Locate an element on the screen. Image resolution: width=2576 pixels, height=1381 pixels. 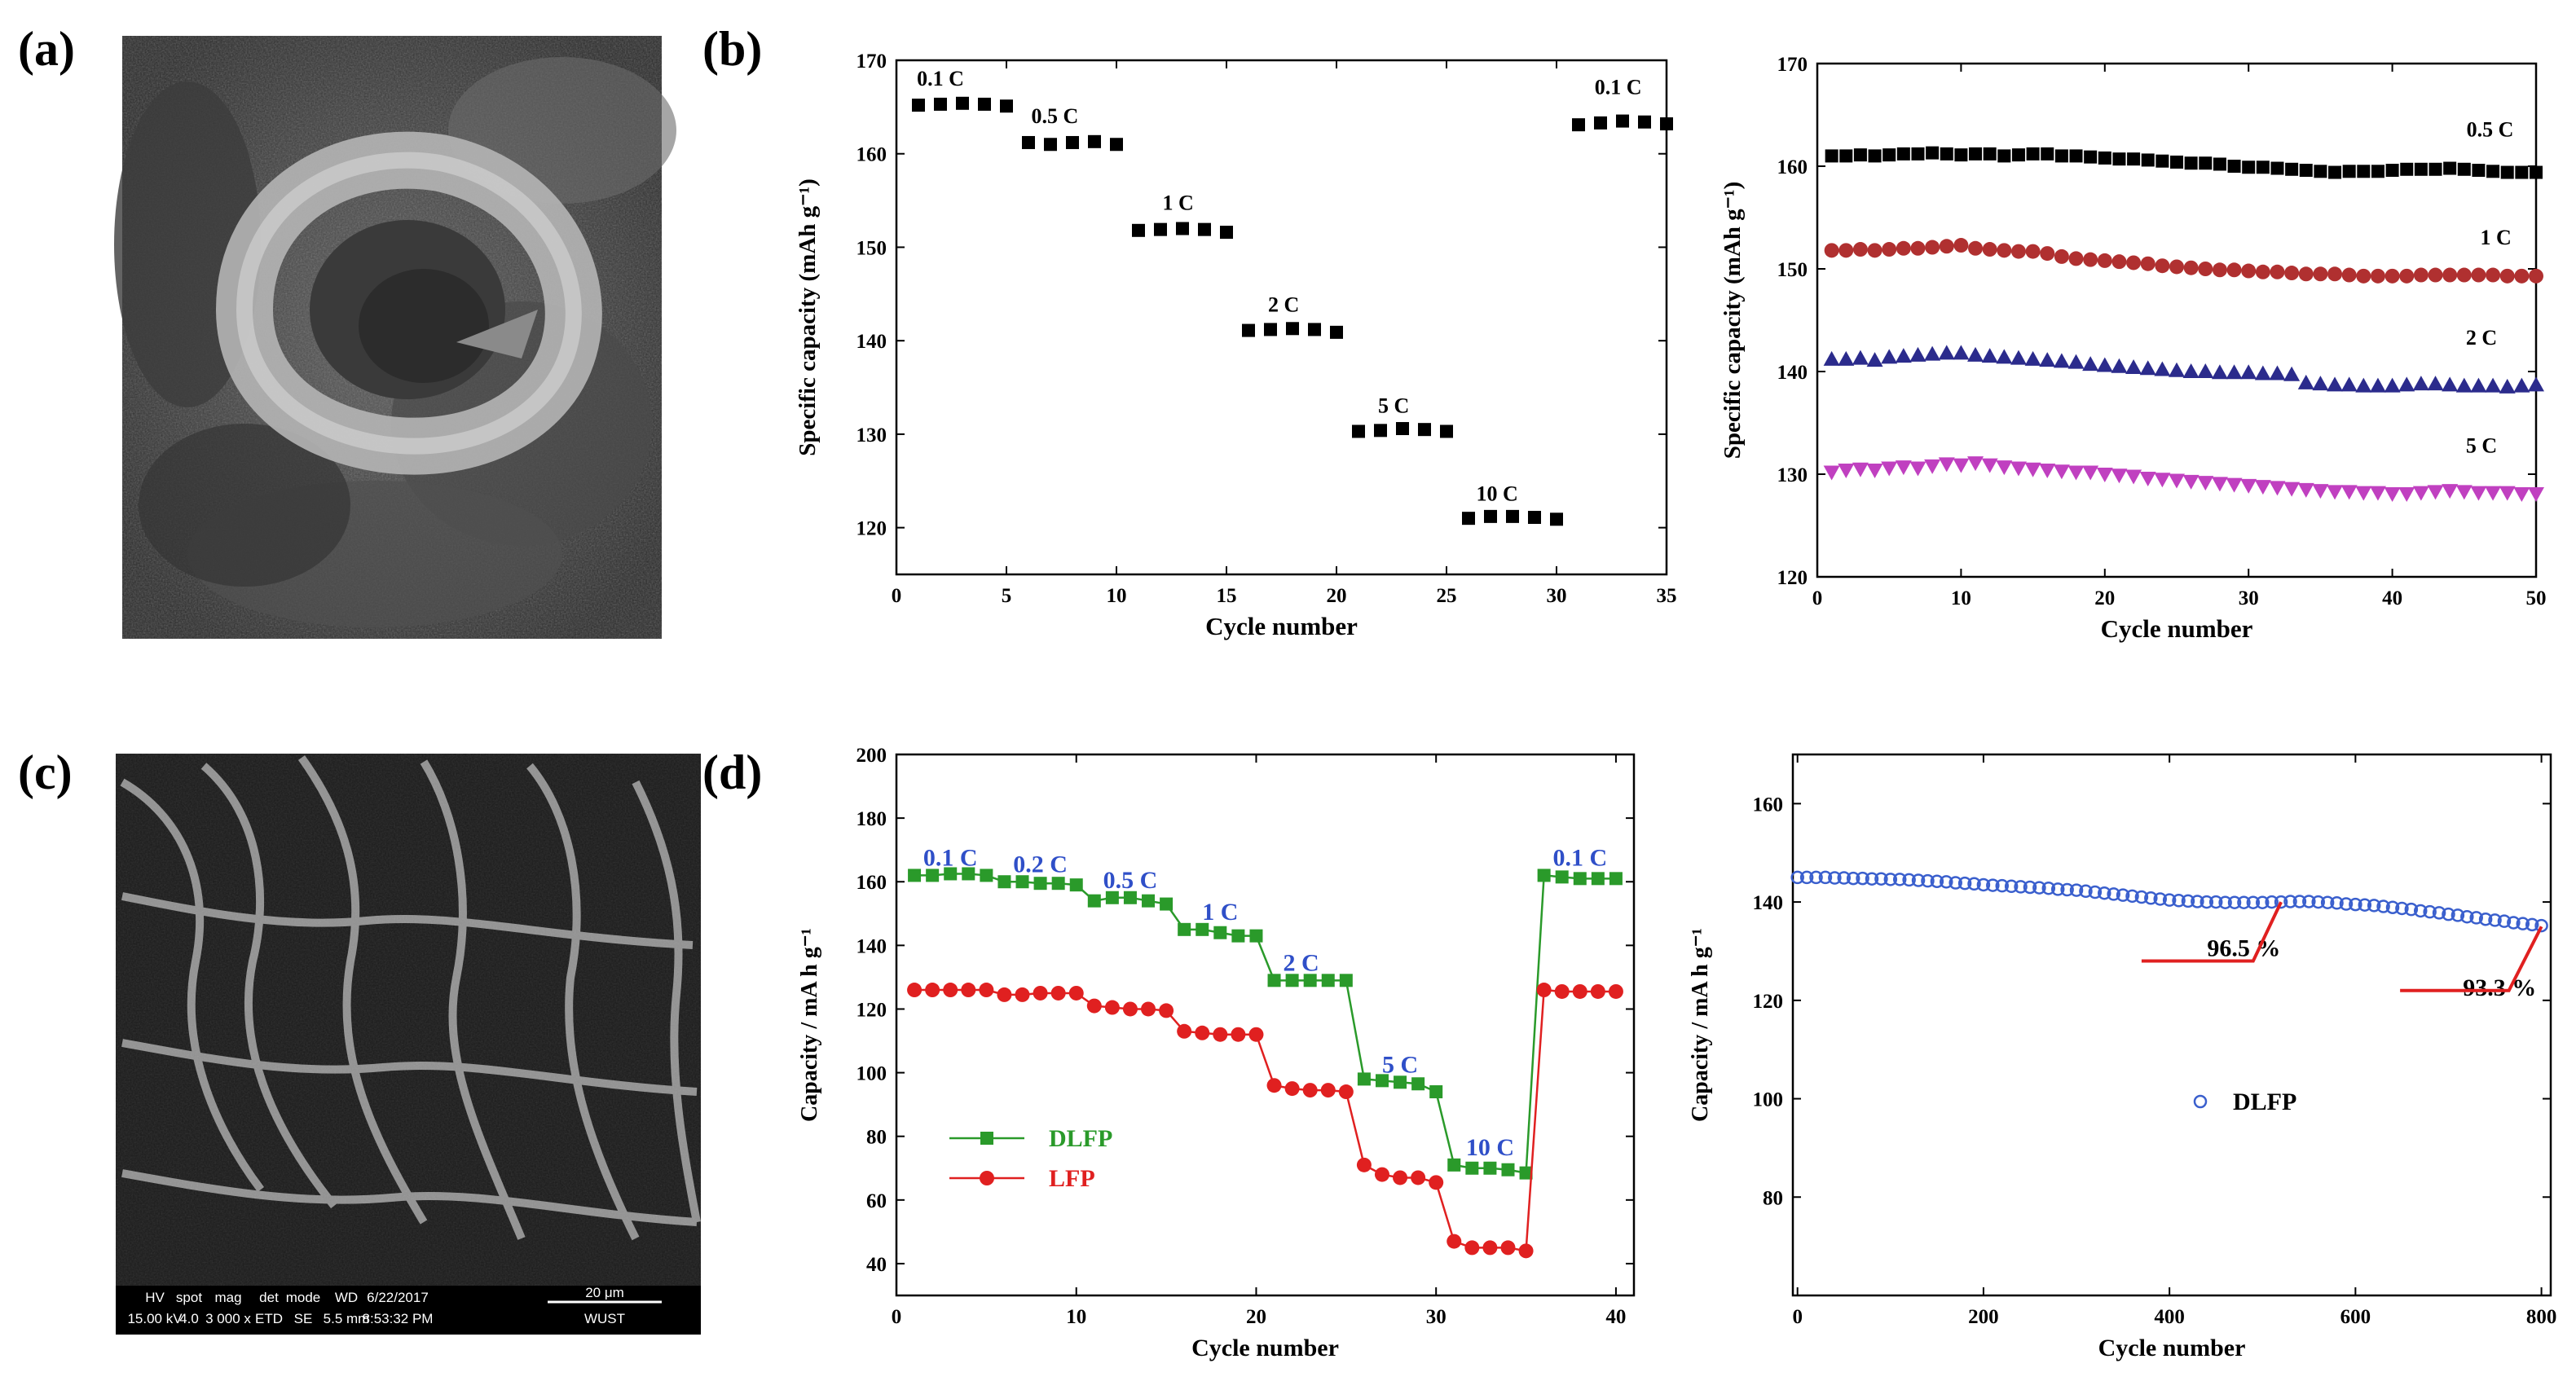
legend-marker-DLFP is located at coordinates (2200, 1101).